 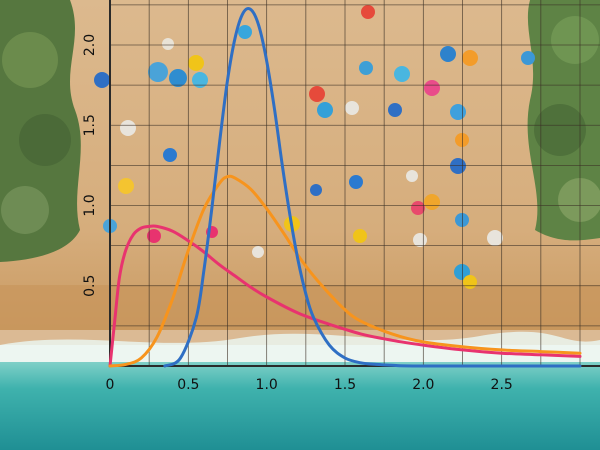 I want to click on x-tick-label: 2.0, so click(x=423, y=385).